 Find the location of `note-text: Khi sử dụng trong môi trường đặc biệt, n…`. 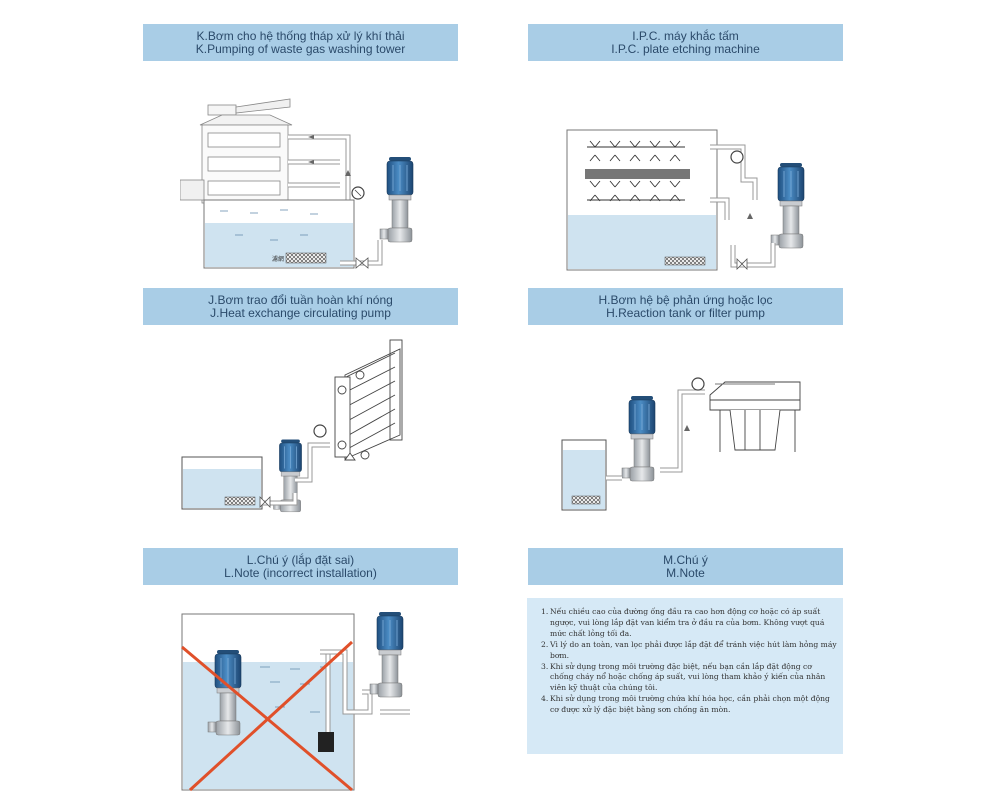

note-text: Khi sử dụng trong môi trường đặc biệt, n… is located at coordinates (688, 677).